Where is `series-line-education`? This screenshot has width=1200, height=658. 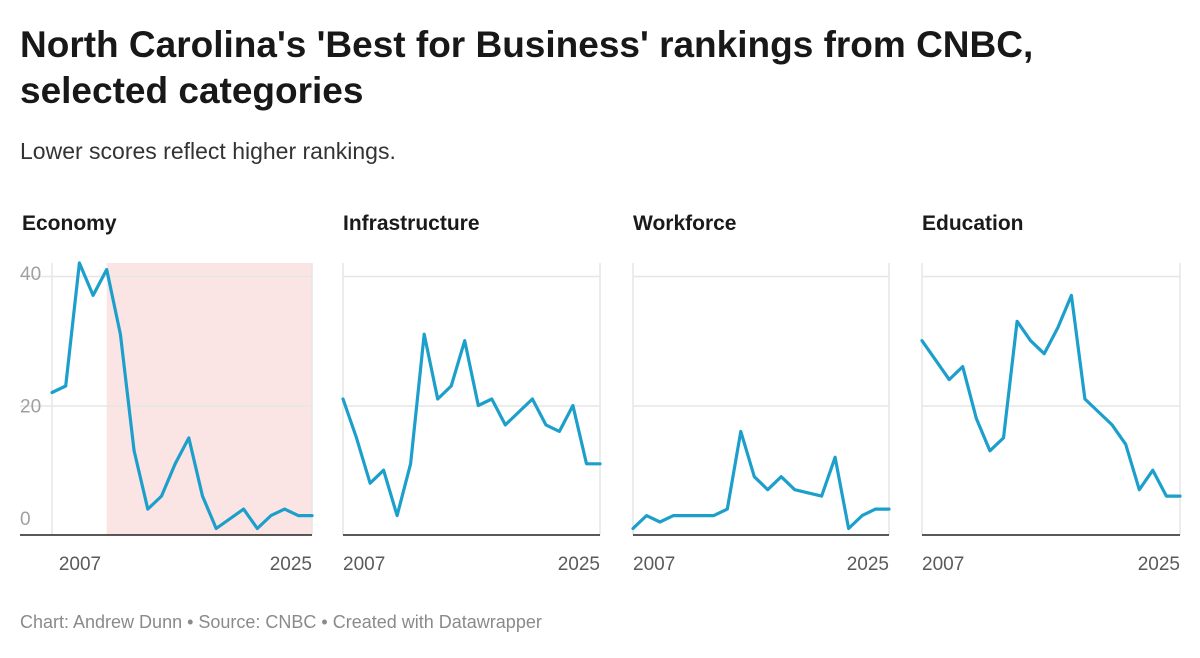
series-line-education is located at coordinates (1051, 395).